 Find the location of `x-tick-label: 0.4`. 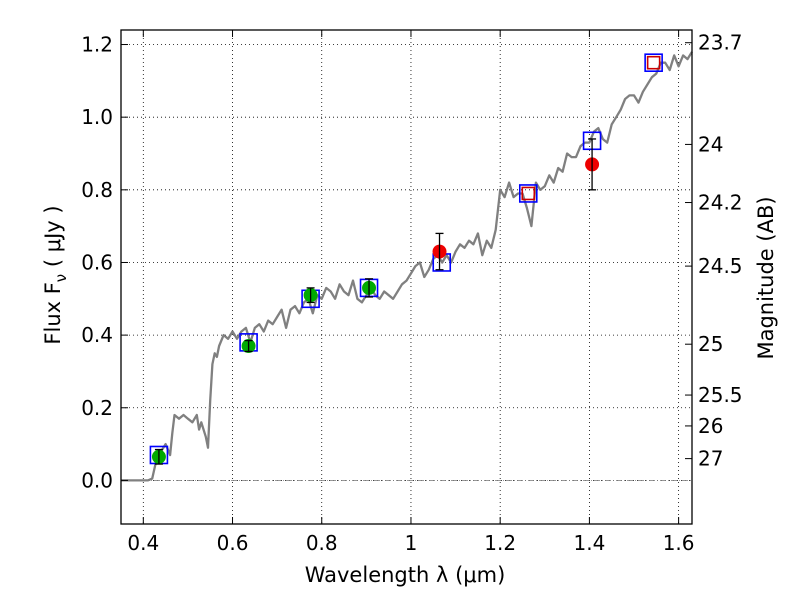

x-tick-label: 0.4 is located at coordinates (143, 543).